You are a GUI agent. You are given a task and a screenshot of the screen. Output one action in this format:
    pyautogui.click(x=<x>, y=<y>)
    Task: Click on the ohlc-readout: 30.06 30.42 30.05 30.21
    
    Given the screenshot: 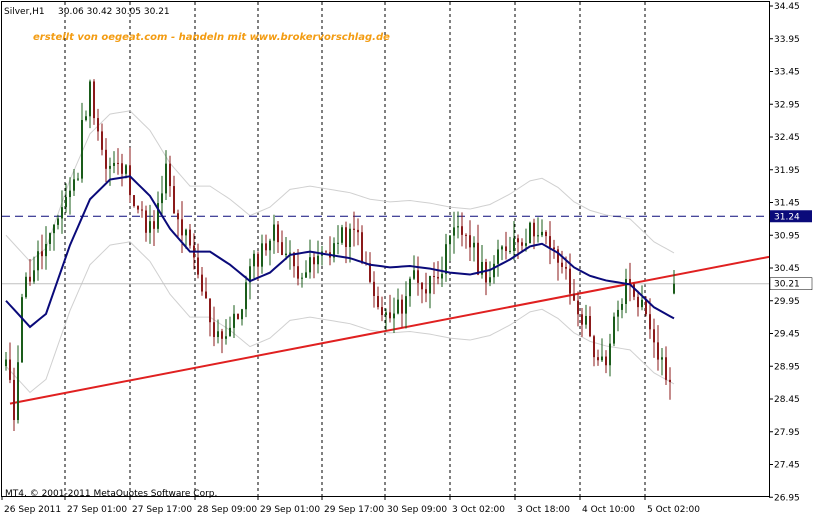 What is the action you would take?
    pyautogui.click(x=114, y=12)
    